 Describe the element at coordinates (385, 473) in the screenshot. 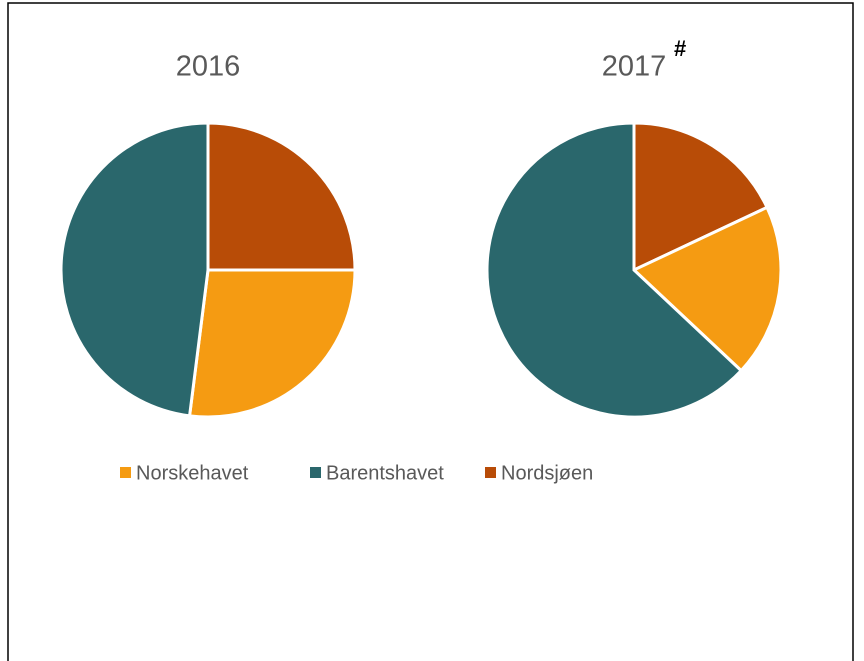

I see `legend-label: Barentshavet` at that location.